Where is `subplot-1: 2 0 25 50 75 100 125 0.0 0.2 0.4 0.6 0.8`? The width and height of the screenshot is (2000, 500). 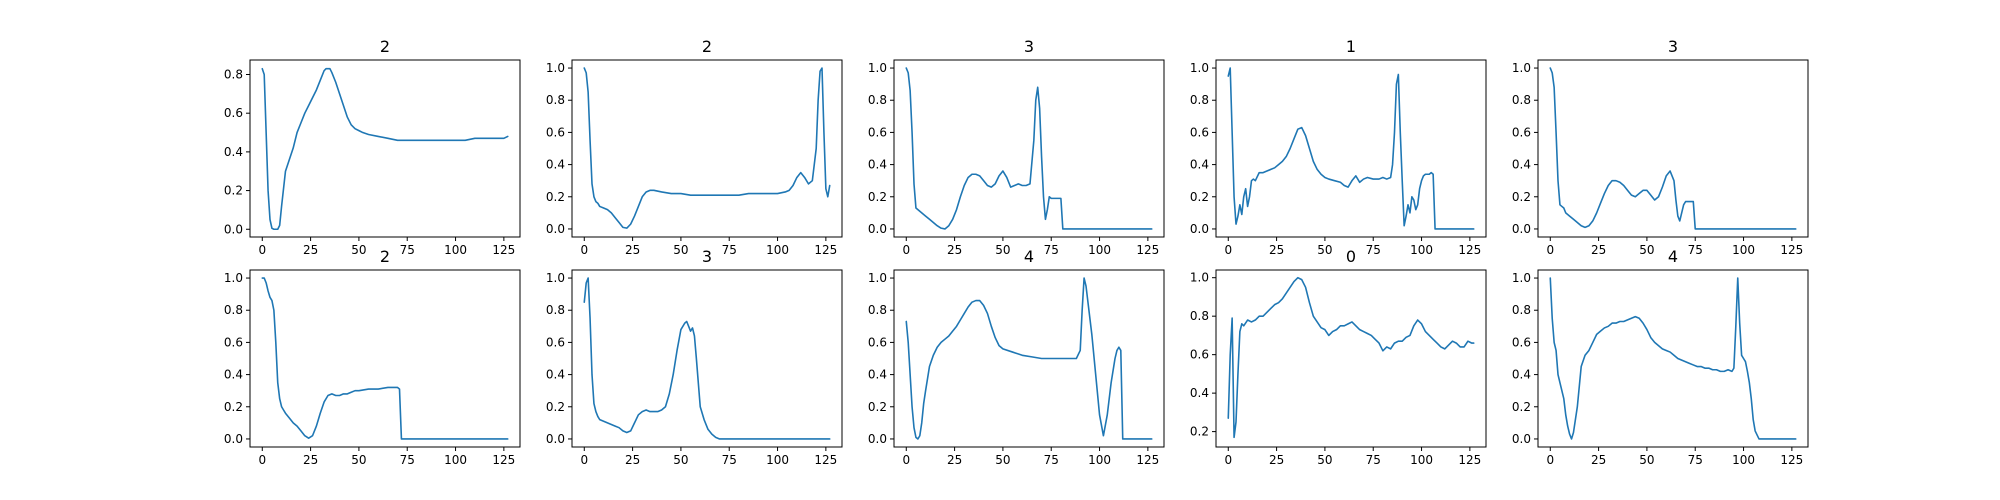 subplot-1: 2 0 25 50 75 100 125 0.0 0.2 0.4 0.6 0.8 is located at coordinates (372, 147).